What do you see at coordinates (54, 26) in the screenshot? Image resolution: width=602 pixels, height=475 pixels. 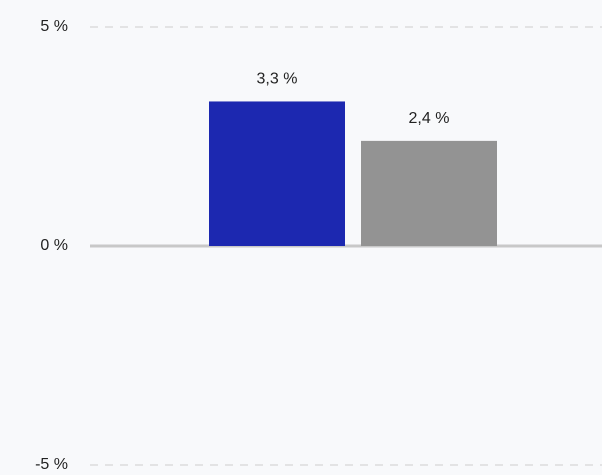 I see `y-tick-label: 5 %` at bounding box center [54, 26].